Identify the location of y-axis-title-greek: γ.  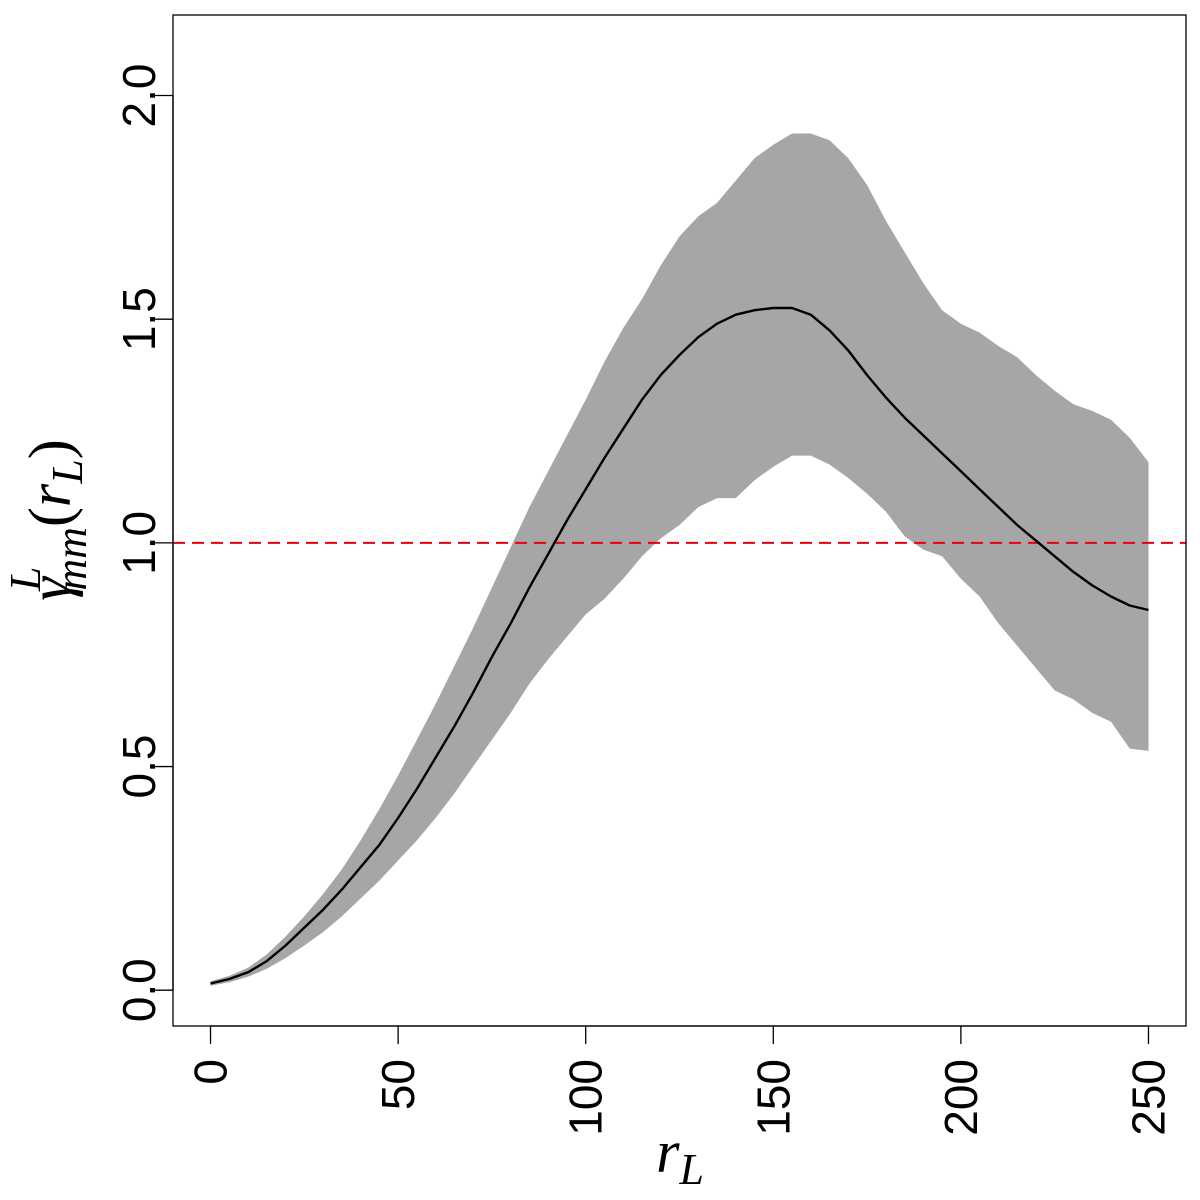
(50, 588).